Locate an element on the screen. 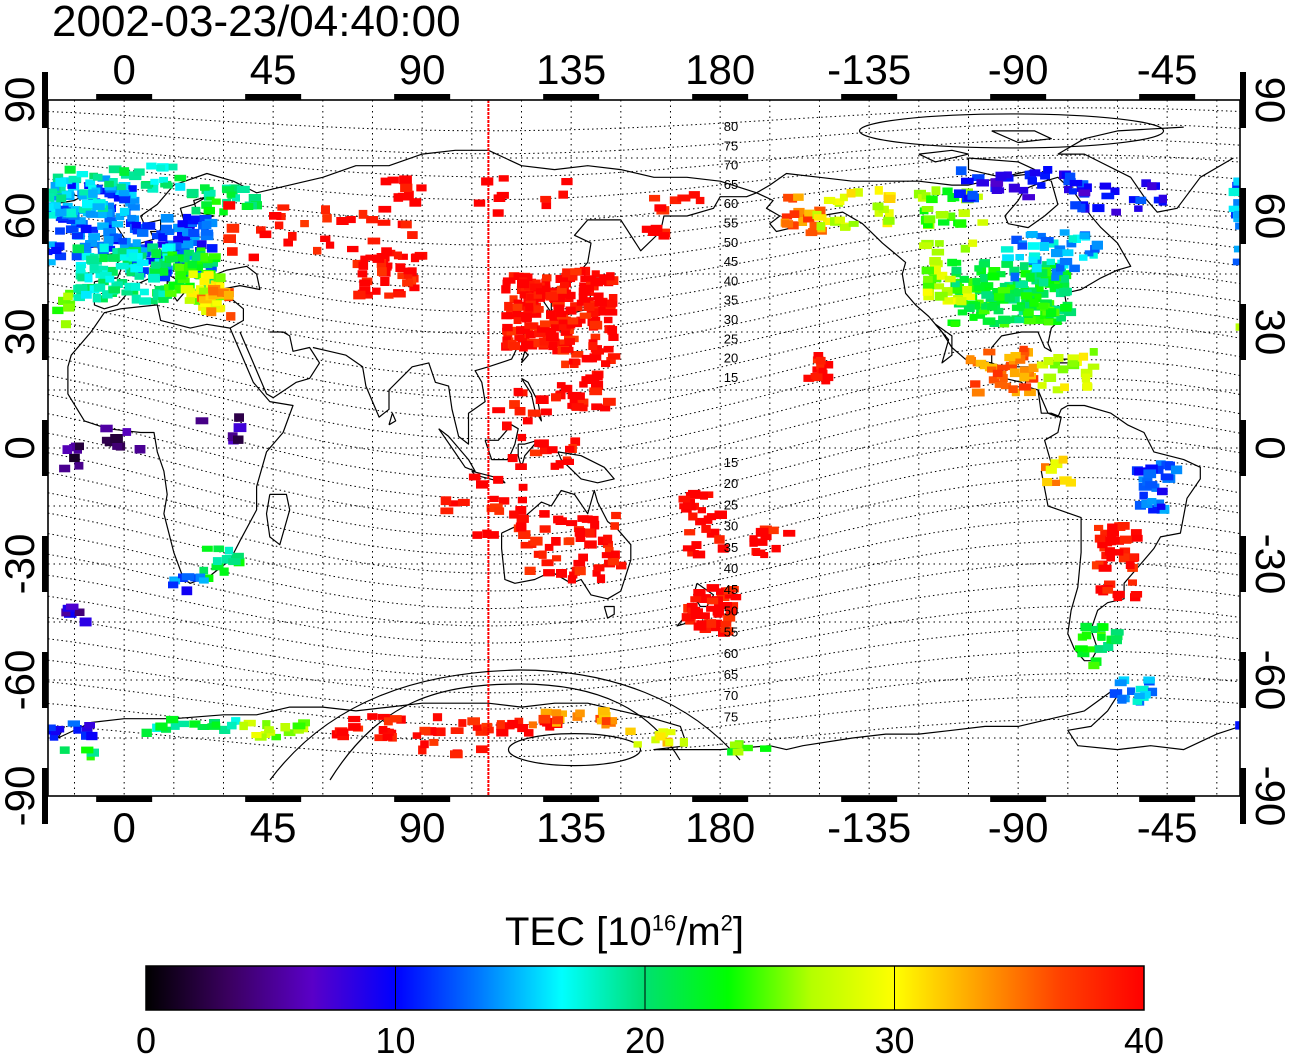  contour-label: 25 is located at coordinates (731, 504).